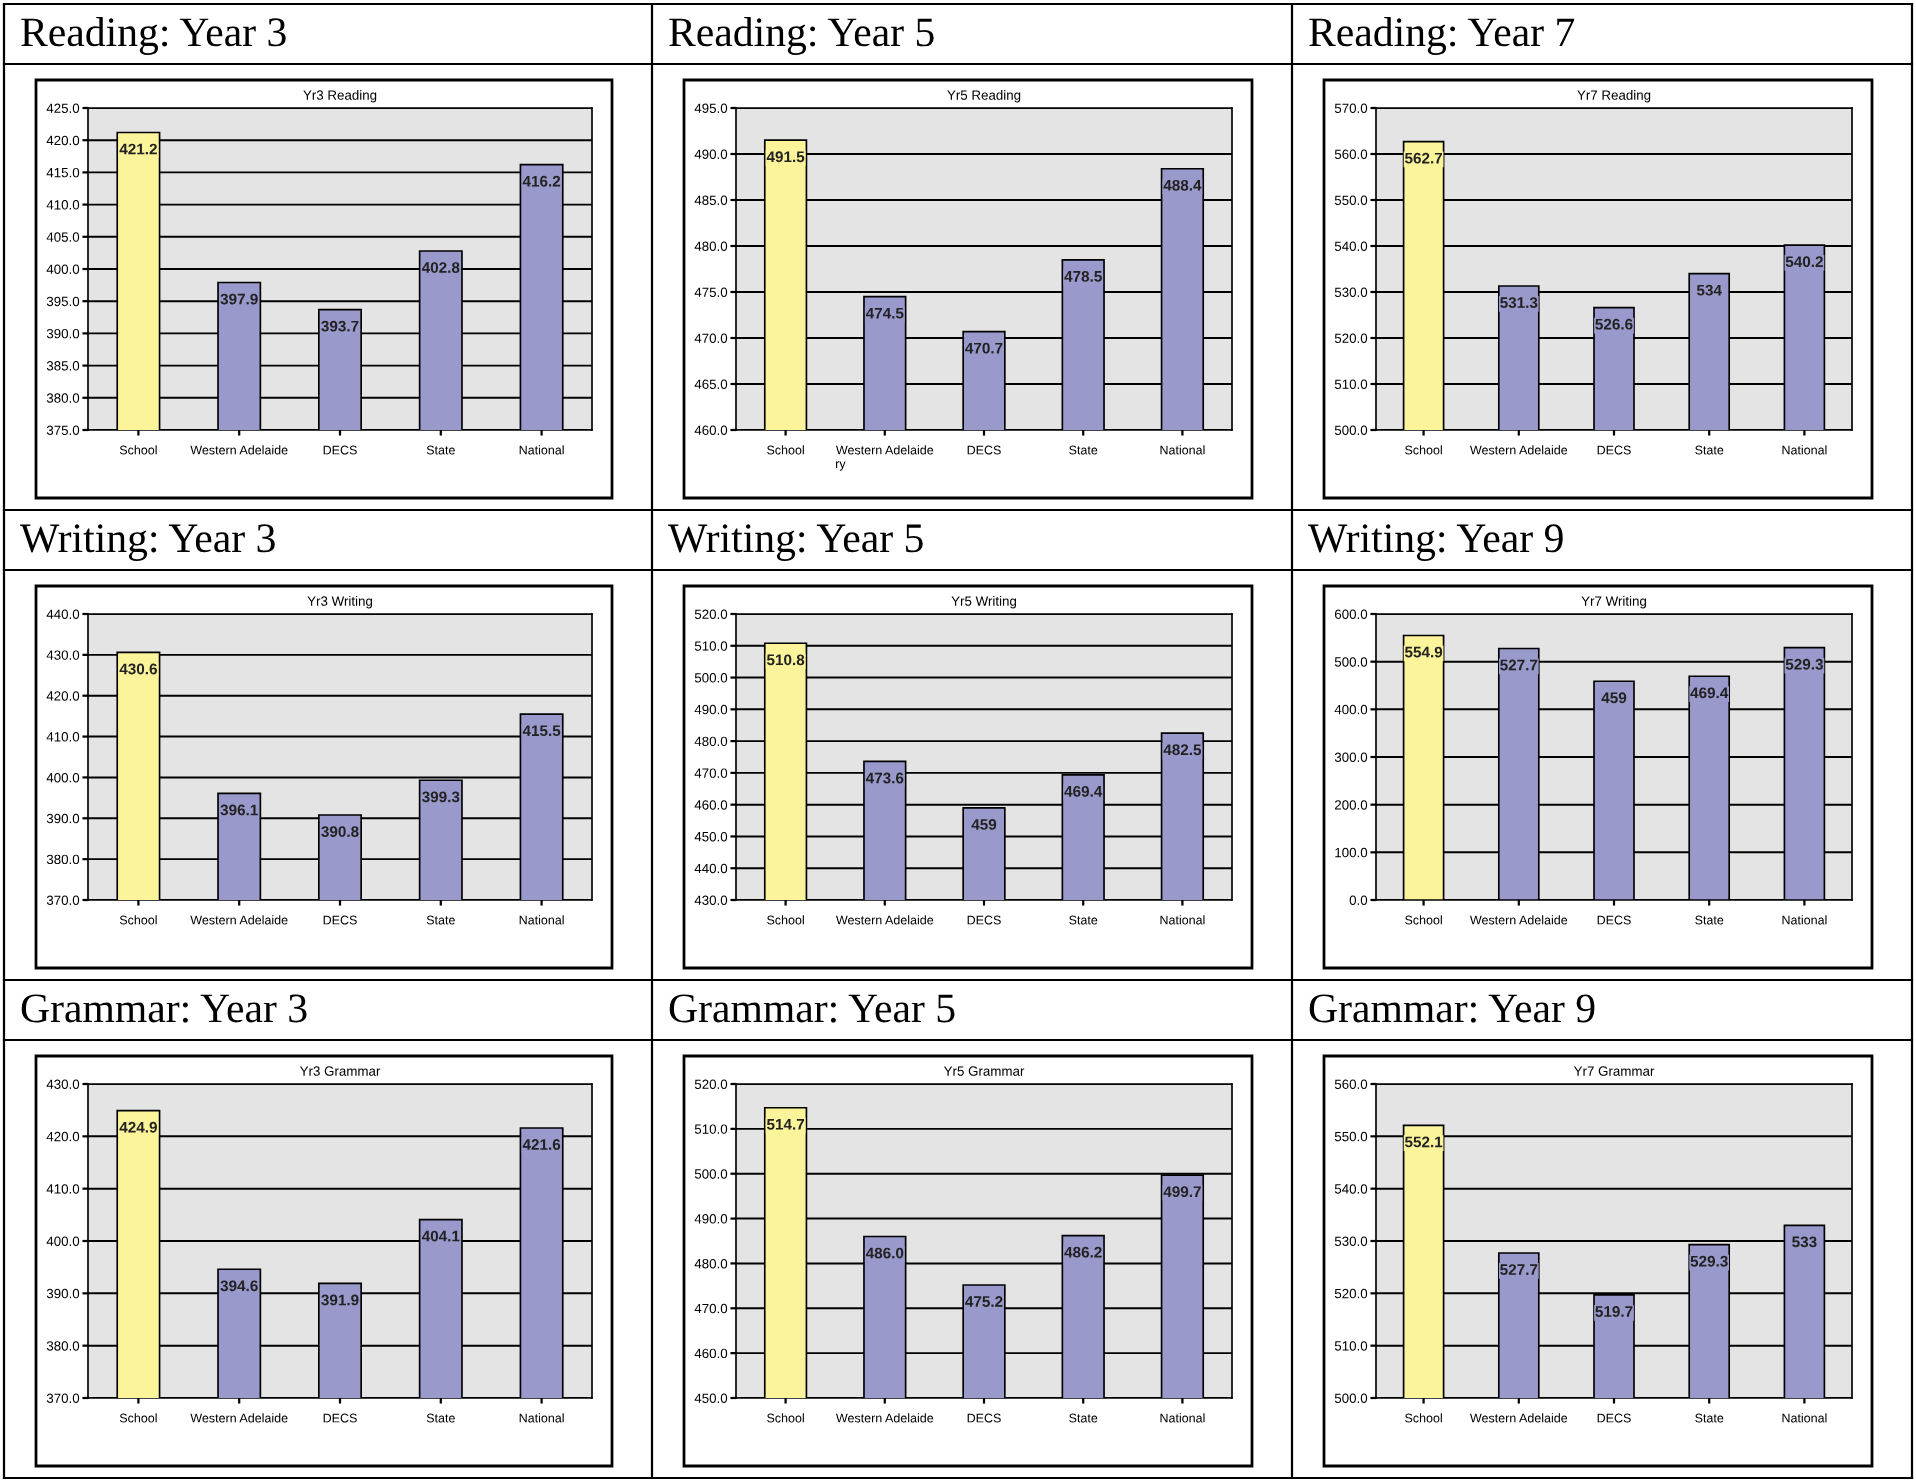 The height and width of the screenshot is (1482, 1916). Describe the element at coordinates (1452, 1008) in the screenshot. I see `chart-title: Grammar: Year 9` at that location.